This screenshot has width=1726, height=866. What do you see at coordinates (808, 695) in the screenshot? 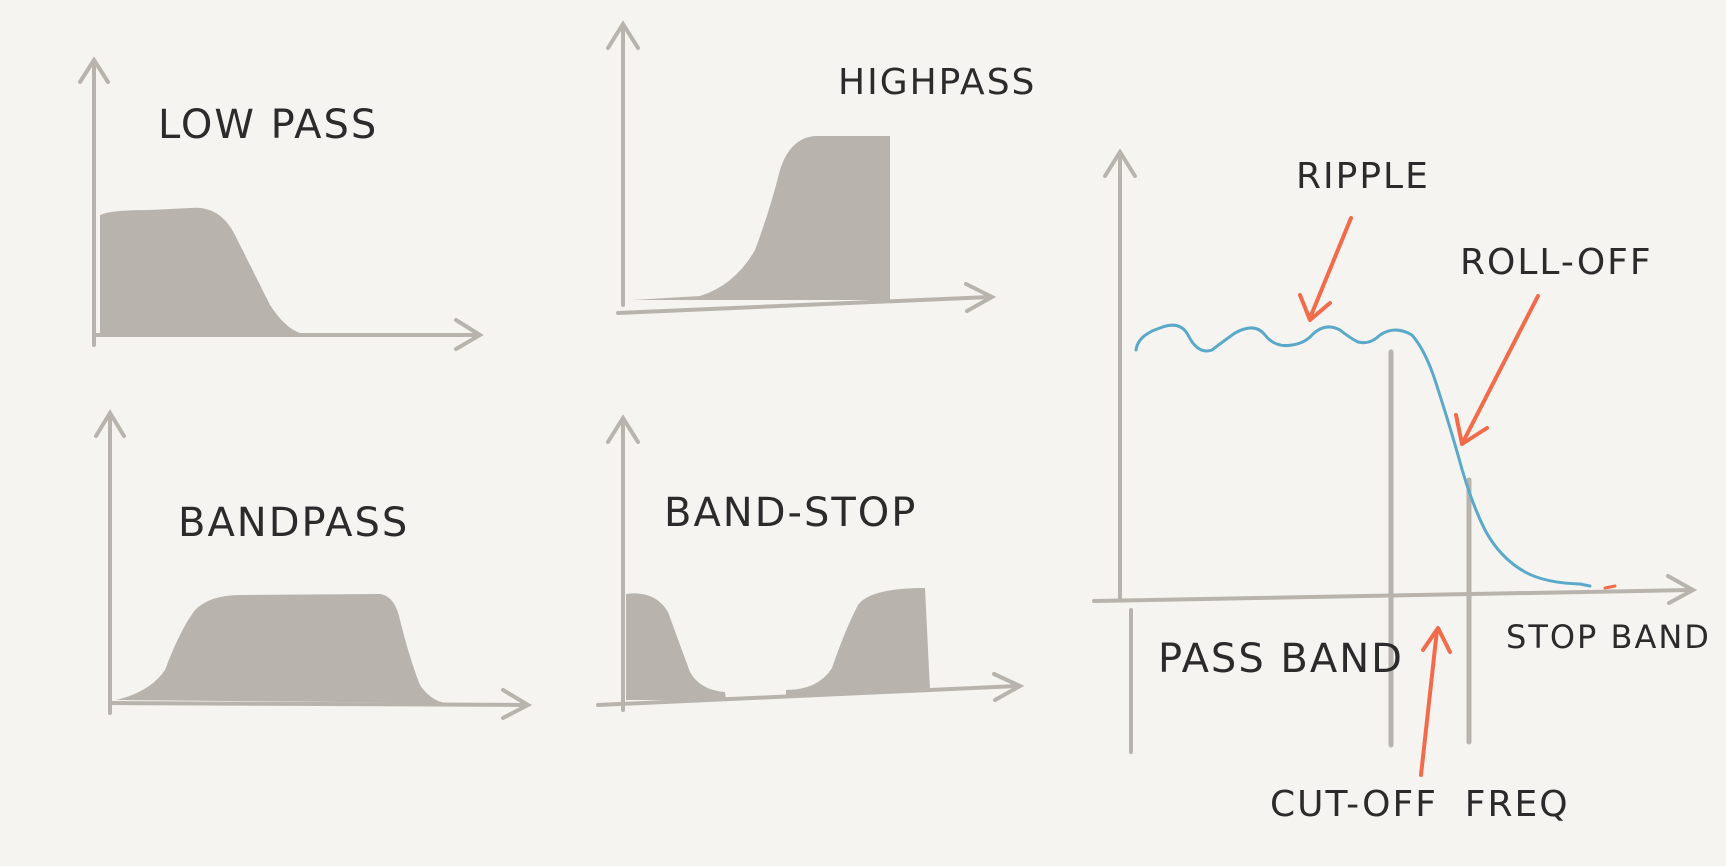
I see `bandstop-x-axis` at bounding box center [808, 695].